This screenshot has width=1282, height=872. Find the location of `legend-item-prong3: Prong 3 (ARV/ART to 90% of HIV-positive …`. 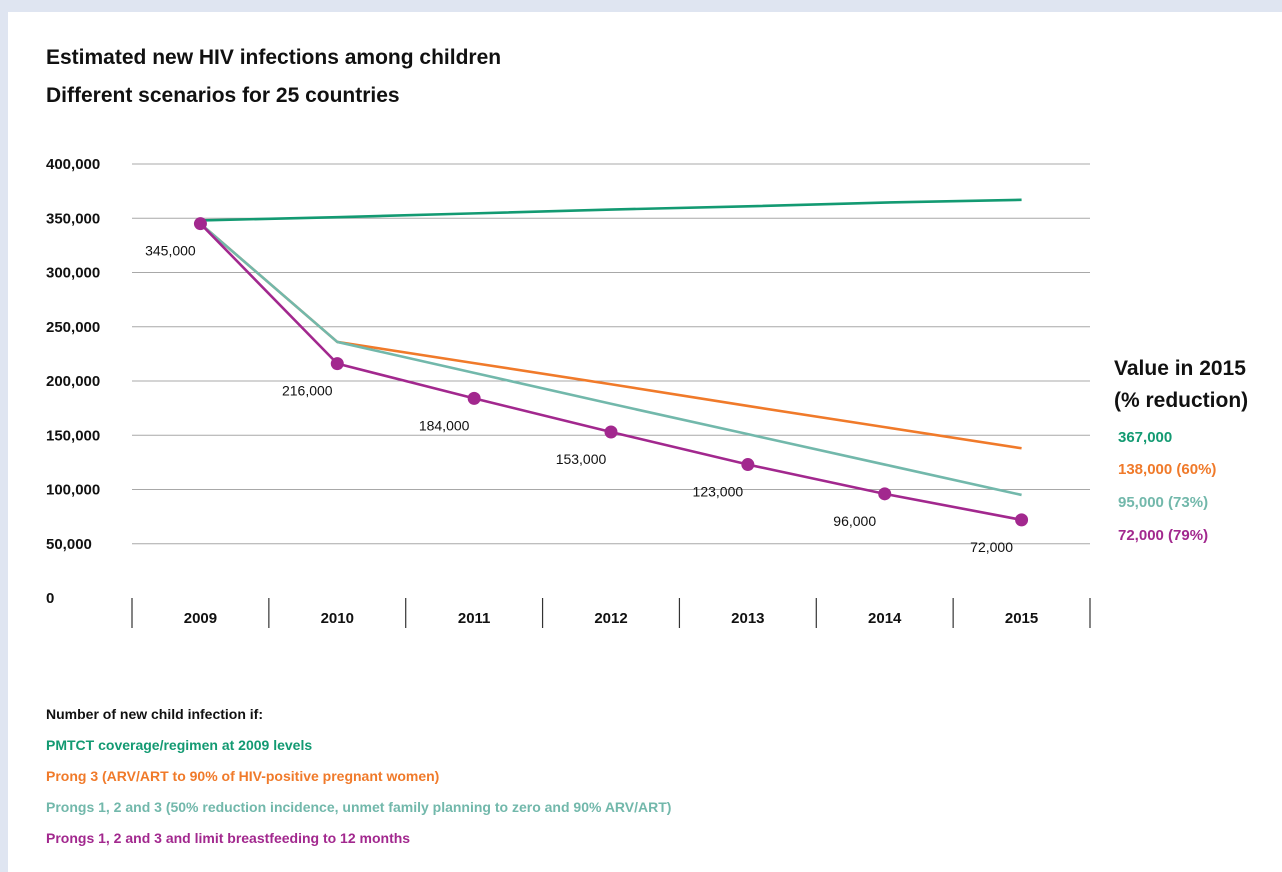

legend-item-prong3: Prong 3 (ARV/ART to 90% of HIV-positive … is located at coordinates (243, 776).